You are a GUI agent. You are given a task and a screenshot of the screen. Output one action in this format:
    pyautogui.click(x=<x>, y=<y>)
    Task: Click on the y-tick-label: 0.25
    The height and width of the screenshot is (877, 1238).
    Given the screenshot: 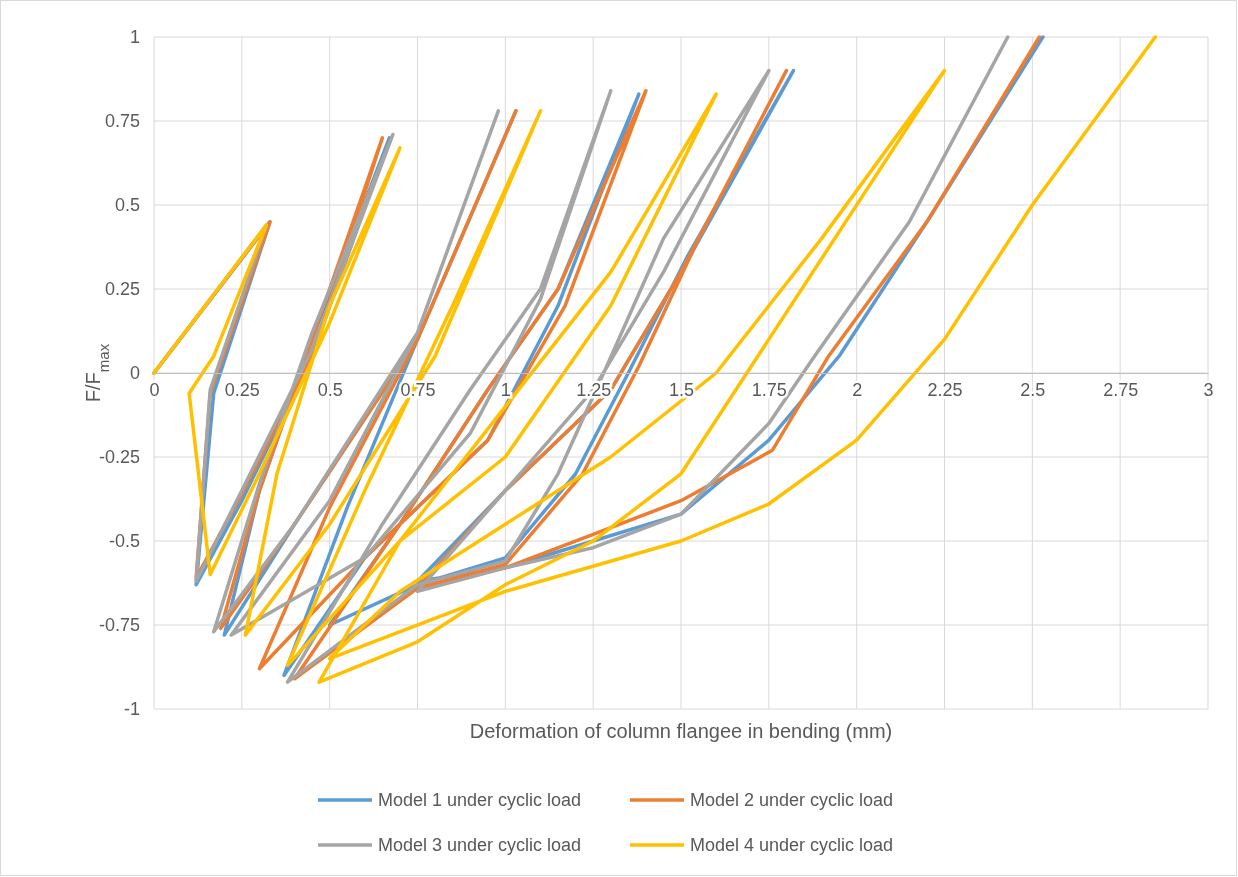 What is the action you would take?
    pyautogui.click(x=122, y=289)
    